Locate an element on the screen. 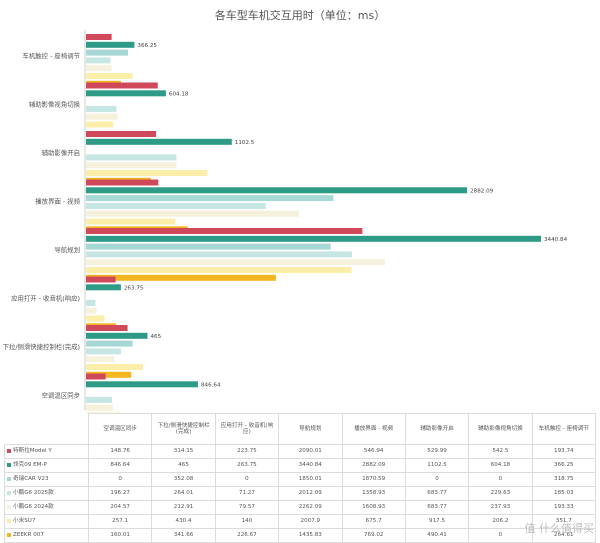 The height and width of the screenshot is (543, 600). data-label: 2882.09 is located at coordinates (482, 191).